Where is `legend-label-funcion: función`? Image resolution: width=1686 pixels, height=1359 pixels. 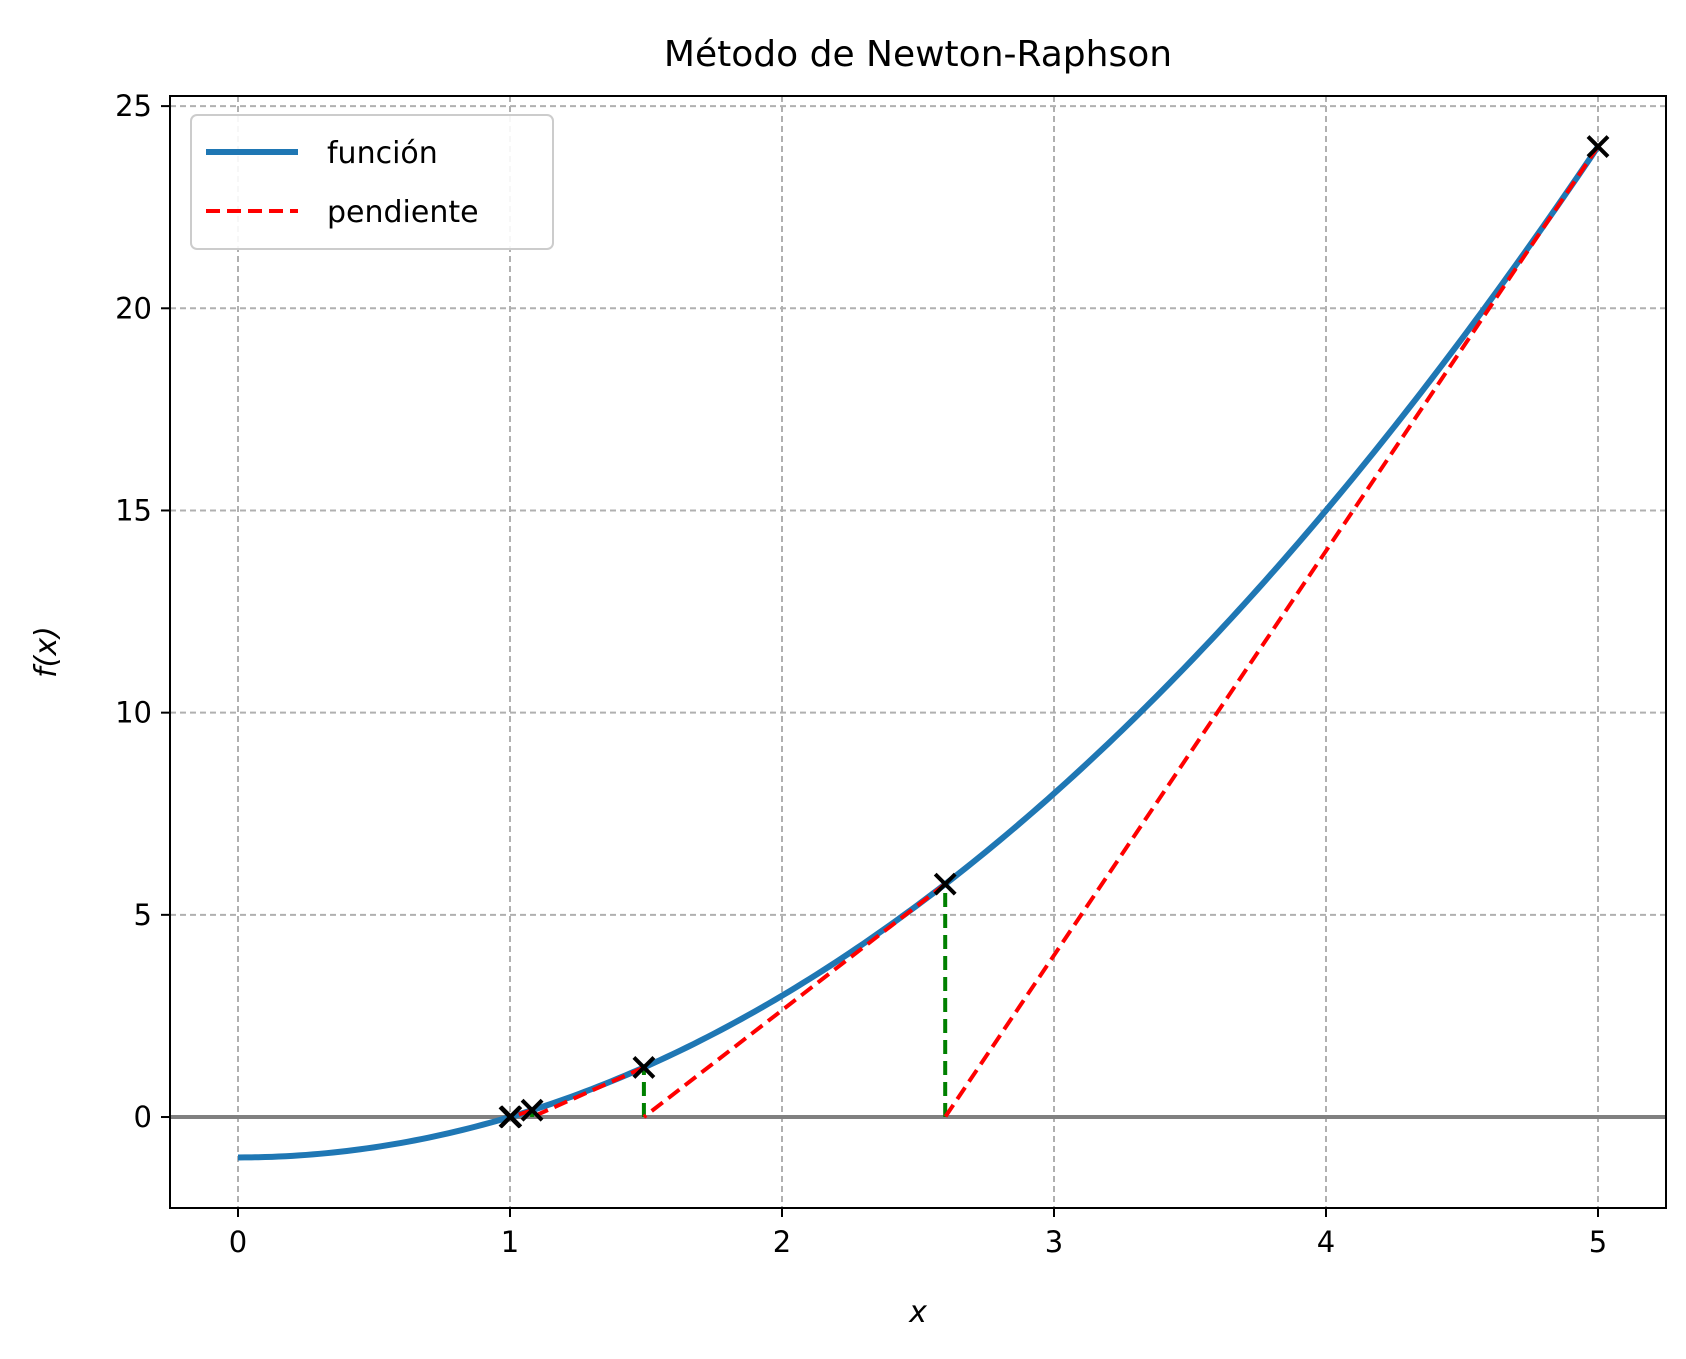
legend-label-funcion: función is located at coordinates (382, 153).